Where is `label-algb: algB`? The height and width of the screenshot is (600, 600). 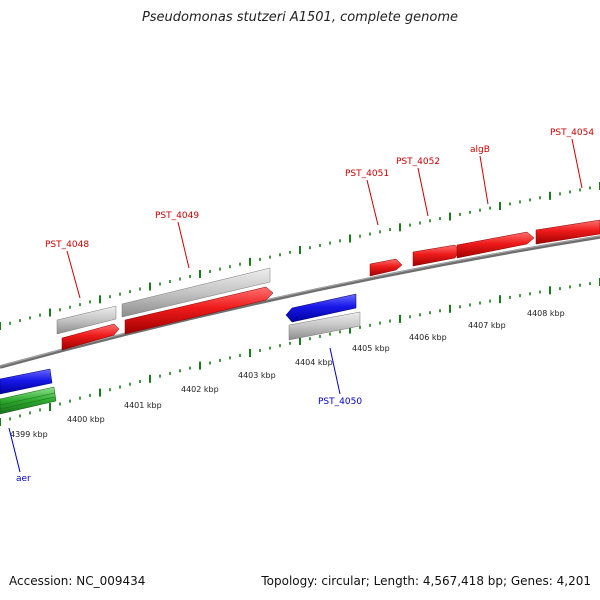
label-algb: algB is located at coordinates (480, 150).